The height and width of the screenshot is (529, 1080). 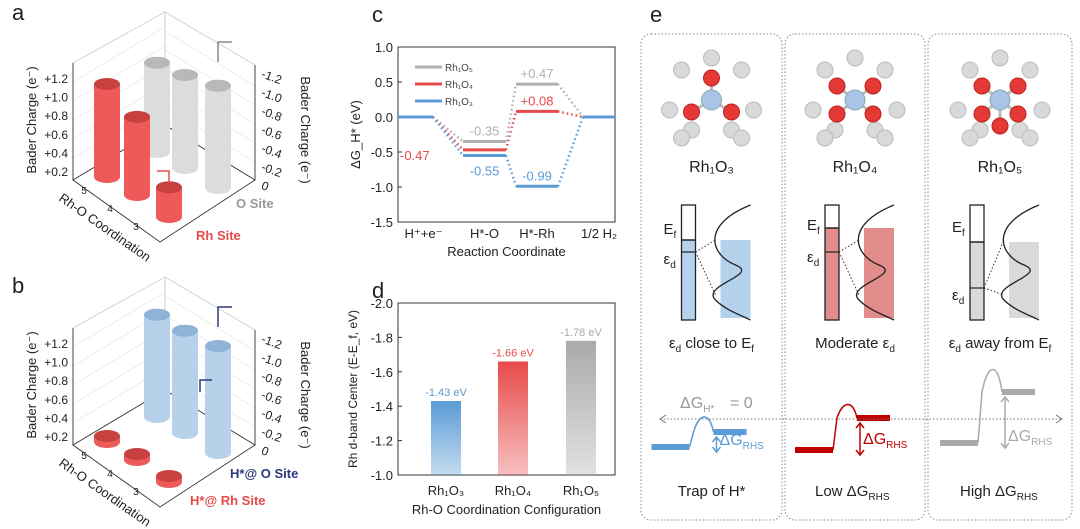 What do you see at coordinates (264, 473) in the screenshot?
I see `series-label-o: H*@ O Site` at bounding box center [264, 473].